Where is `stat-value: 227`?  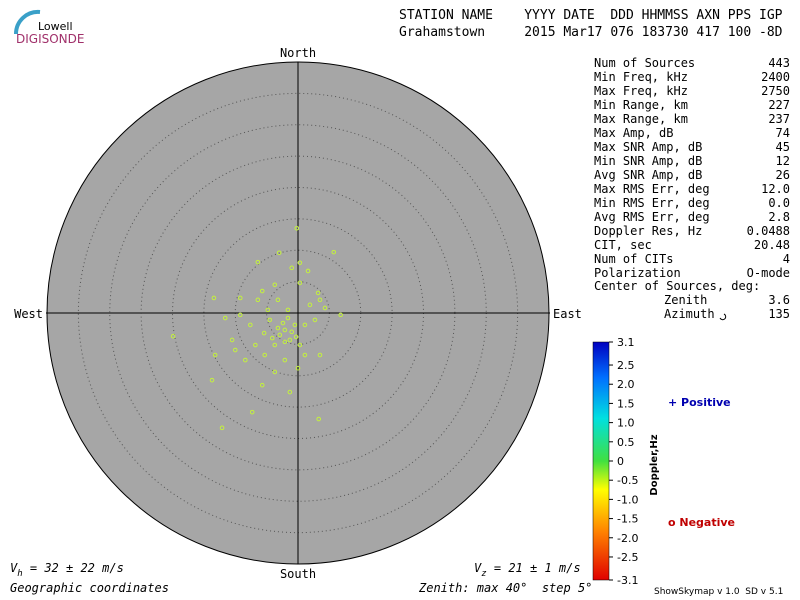
stat-value: 227 is located at coordinates (779, 105).